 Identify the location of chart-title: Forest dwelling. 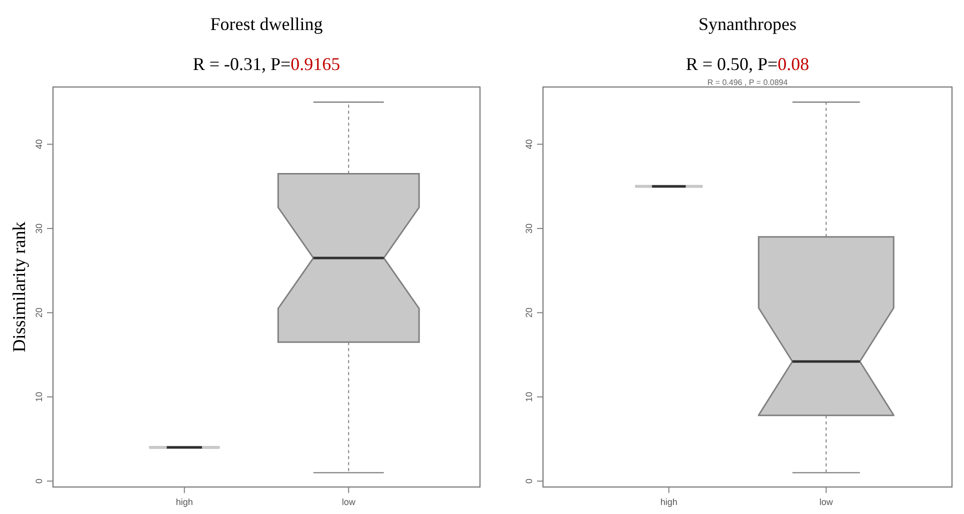
(266, 24).